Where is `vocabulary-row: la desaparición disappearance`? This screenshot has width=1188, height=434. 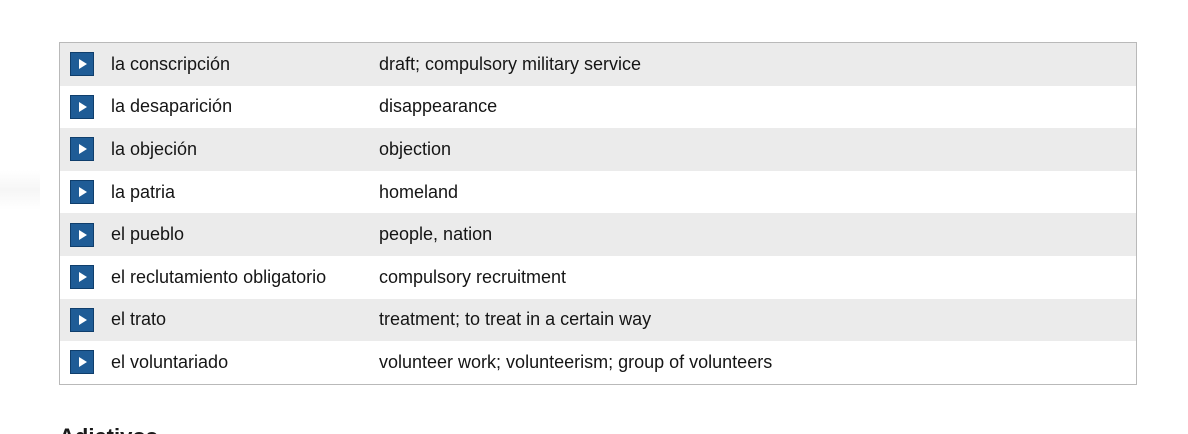
vocabulary-row: la desaparición disappearance is located at coordinates (598, 107).